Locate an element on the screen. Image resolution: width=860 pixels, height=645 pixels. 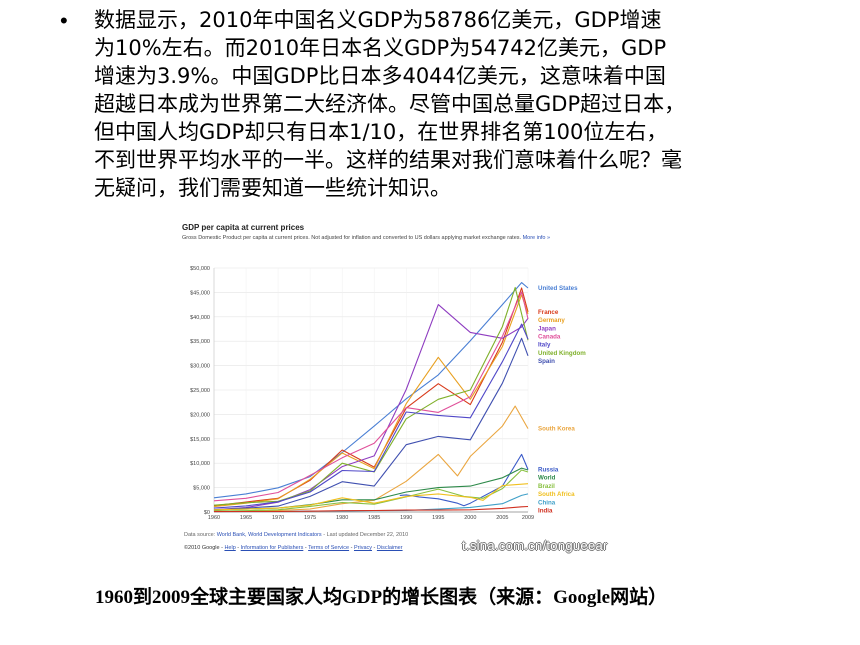
x-tick-label: 1960 is located at coordinates (214, 518).